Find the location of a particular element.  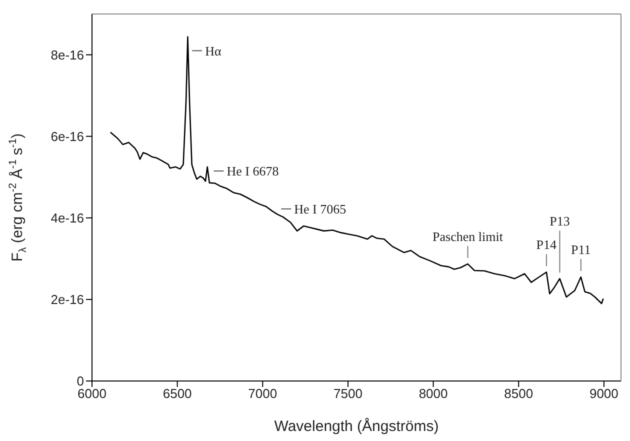

x-tick-label: 7500 is located at coordinates (348, 394).